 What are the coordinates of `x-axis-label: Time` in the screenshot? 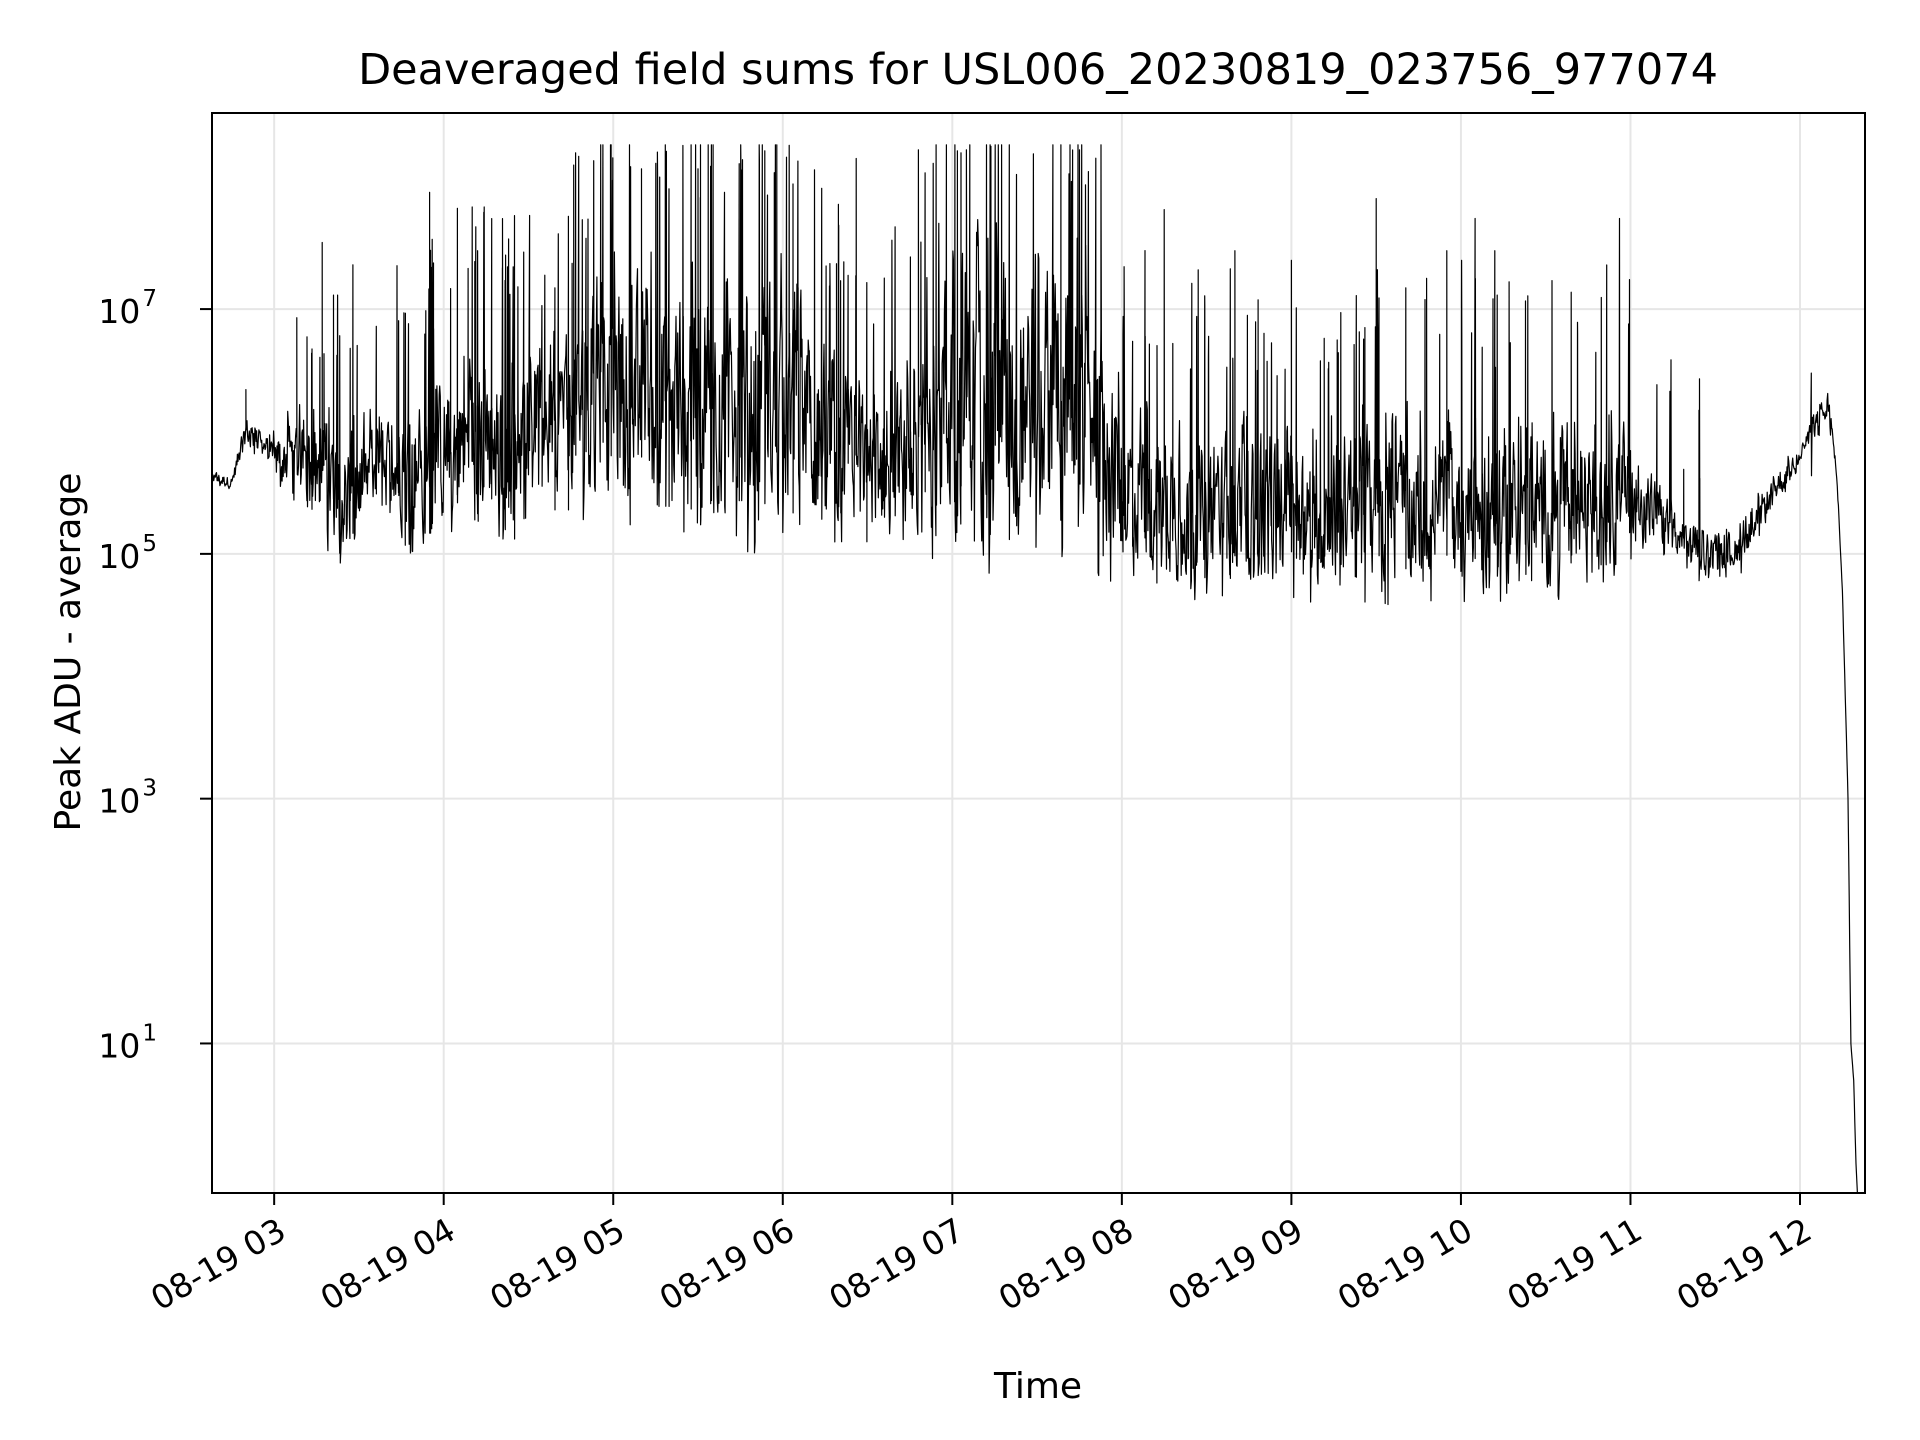 It's located at (1037, 1386).